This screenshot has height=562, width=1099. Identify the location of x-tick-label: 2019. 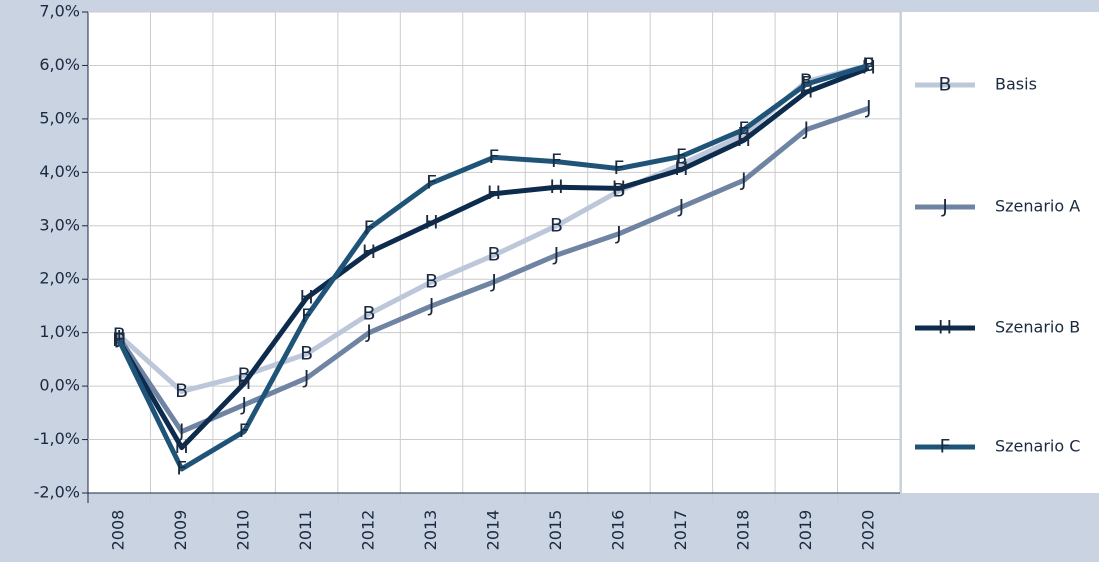
(805, 530).